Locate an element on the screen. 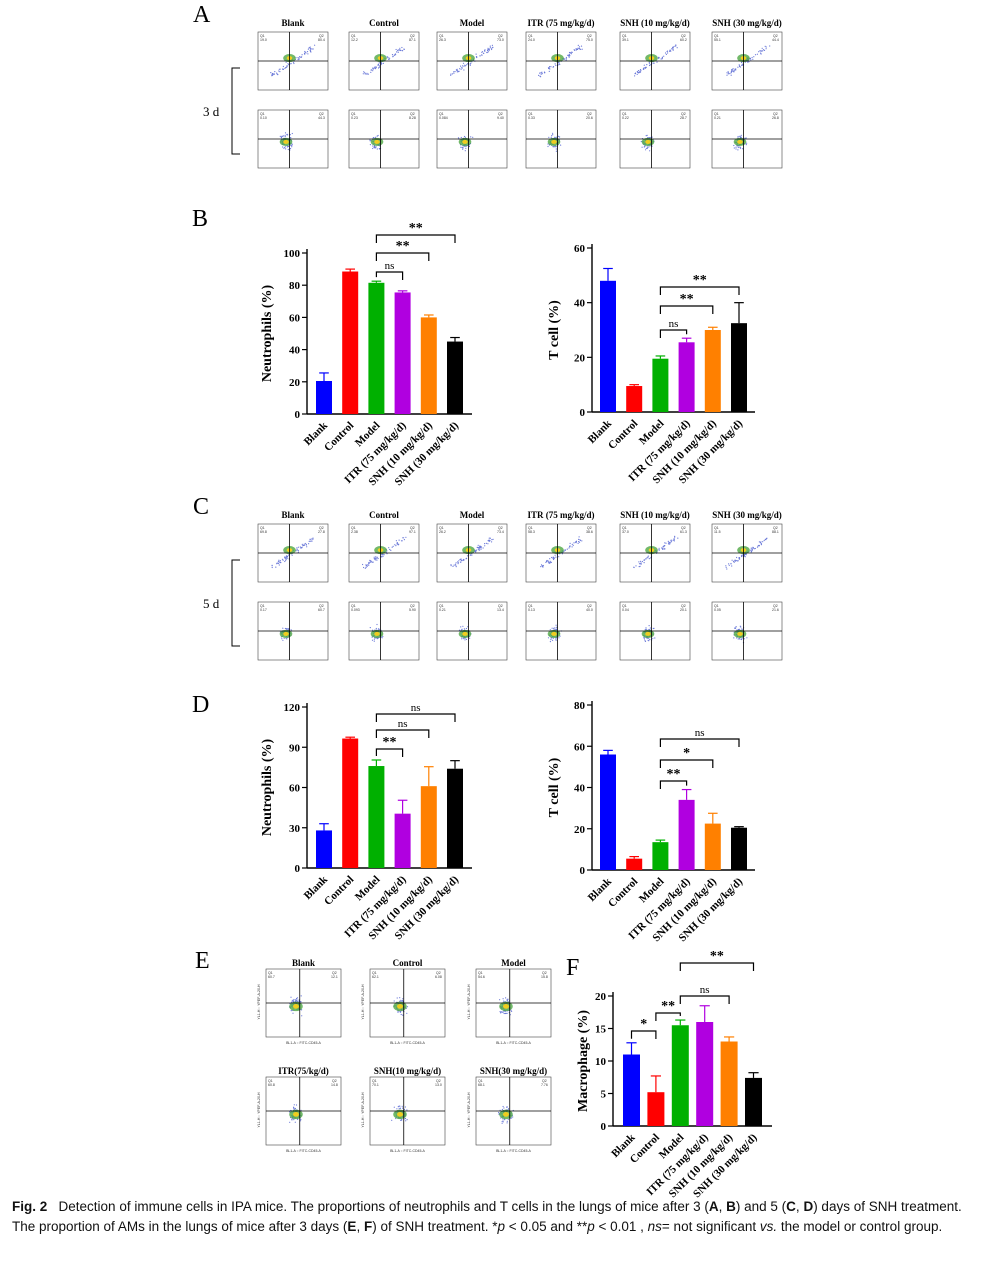 This screenshot has width=984, height=1272. flow-q1-value: 60.8 is located at coordinates (271, 1085).